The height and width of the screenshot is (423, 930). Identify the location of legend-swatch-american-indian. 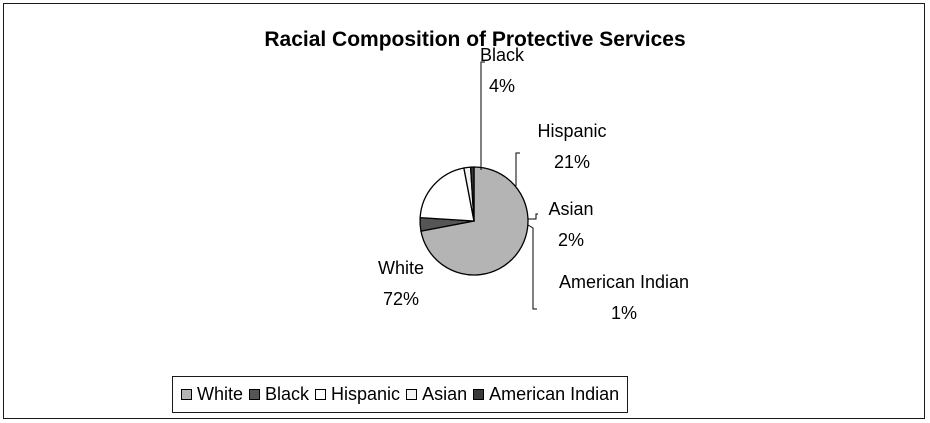
(479, 394).